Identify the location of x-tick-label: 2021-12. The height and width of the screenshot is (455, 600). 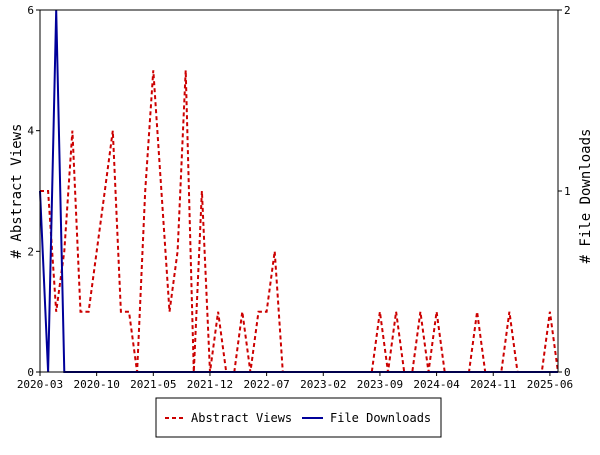
(210, 384).